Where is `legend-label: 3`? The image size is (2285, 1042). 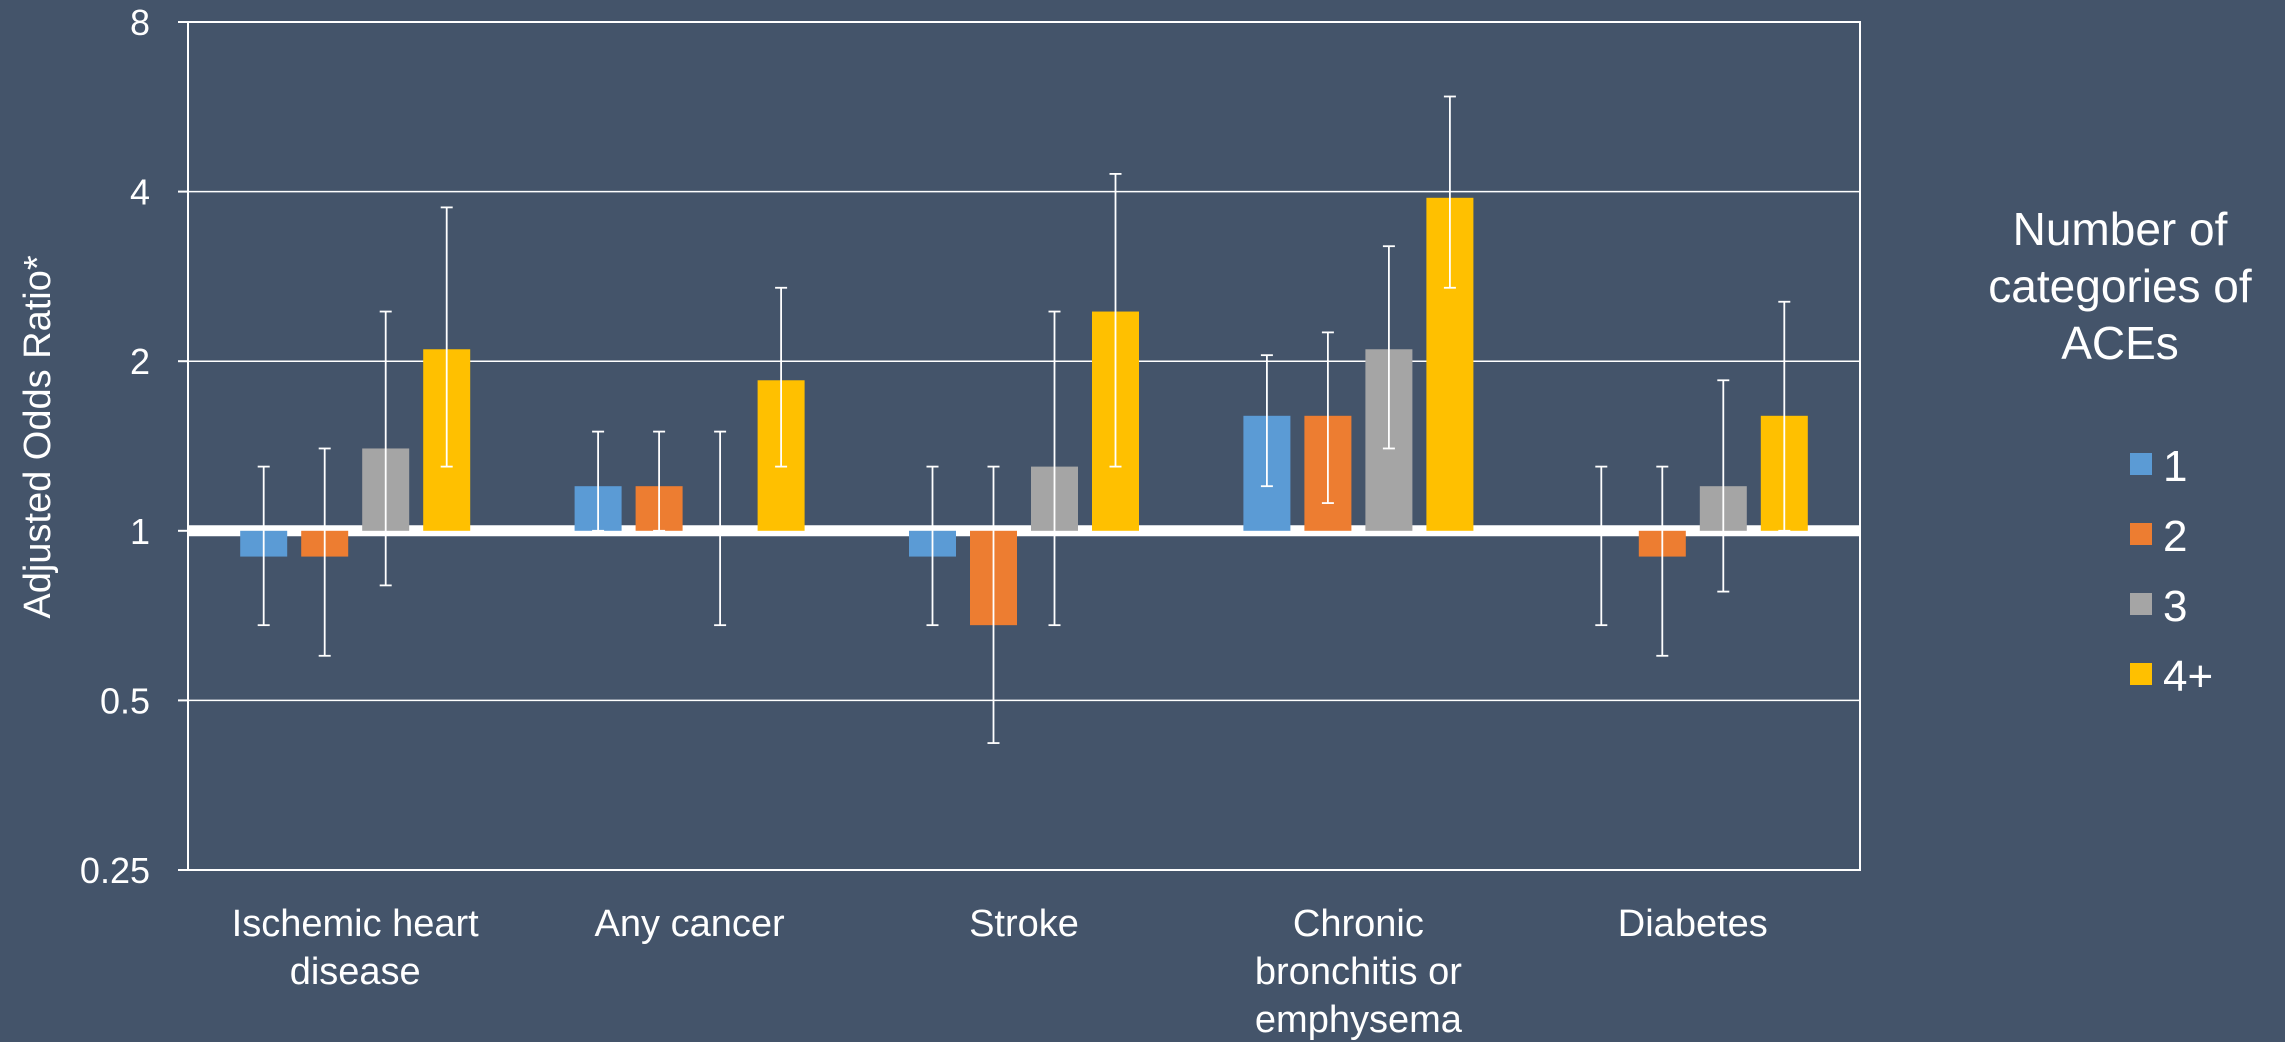
legend-label: 3 is located at coordinates (2175, 606).